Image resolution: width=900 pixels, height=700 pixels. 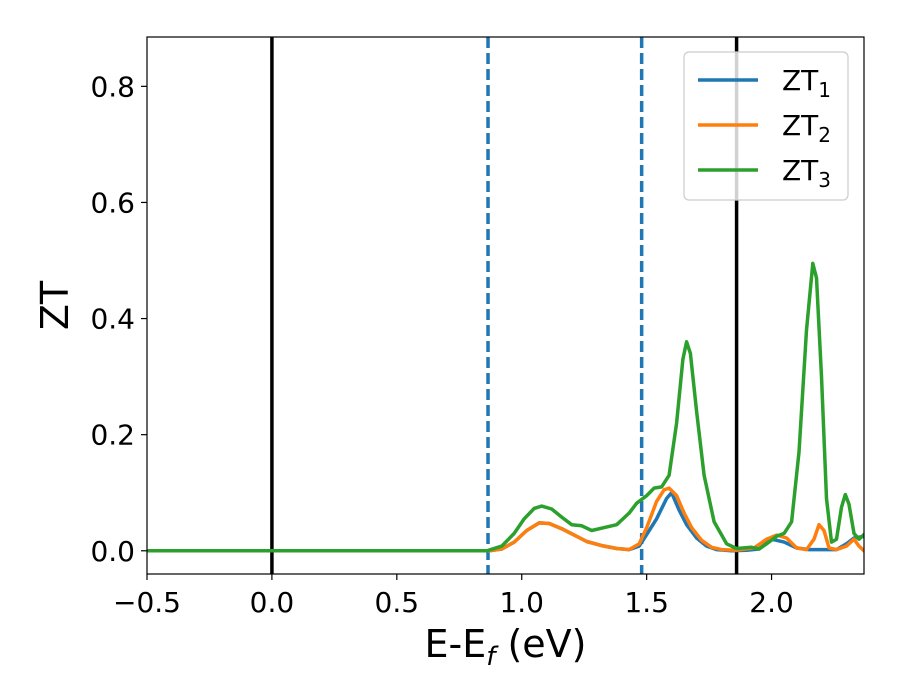 I want to click on y-tick-label: 0.4, so click(x=112, y=319).